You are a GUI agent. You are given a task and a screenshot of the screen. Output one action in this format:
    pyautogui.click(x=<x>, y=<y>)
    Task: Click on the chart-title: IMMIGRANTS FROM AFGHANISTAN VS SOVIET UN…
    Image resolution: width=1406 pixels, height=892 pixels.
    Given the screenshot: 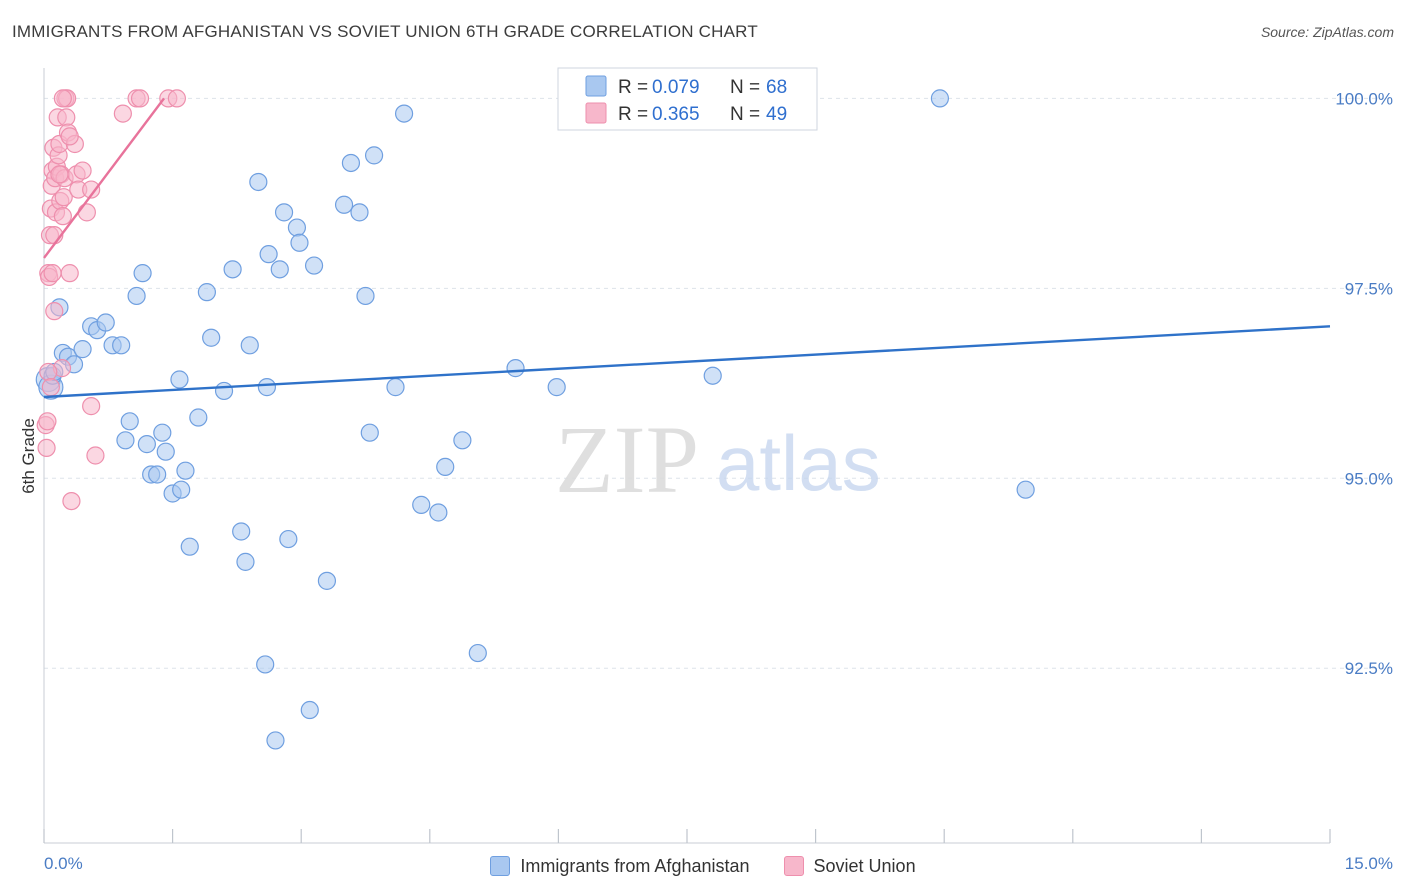 What is the action you would take?
    pyautogui.click(x=385, y=31)
    